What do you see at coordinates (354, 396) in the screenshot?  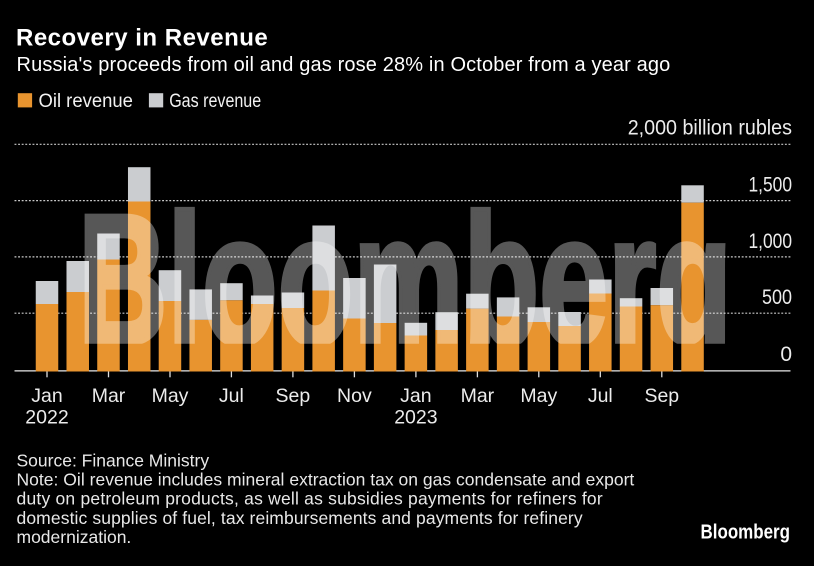 I see `svg-text: Nov` at bounding box center [354, 396].